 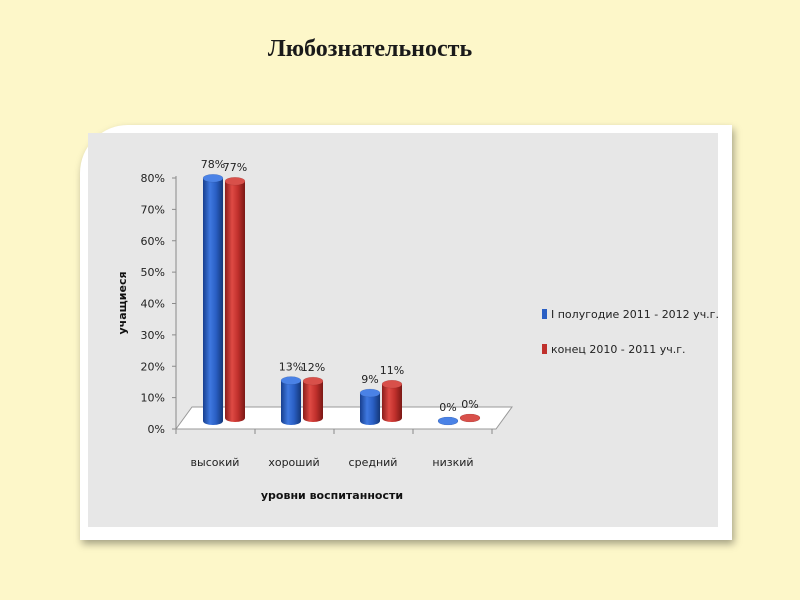 I want to click on x-tick-label: высокий, so click(x=215, y=462).